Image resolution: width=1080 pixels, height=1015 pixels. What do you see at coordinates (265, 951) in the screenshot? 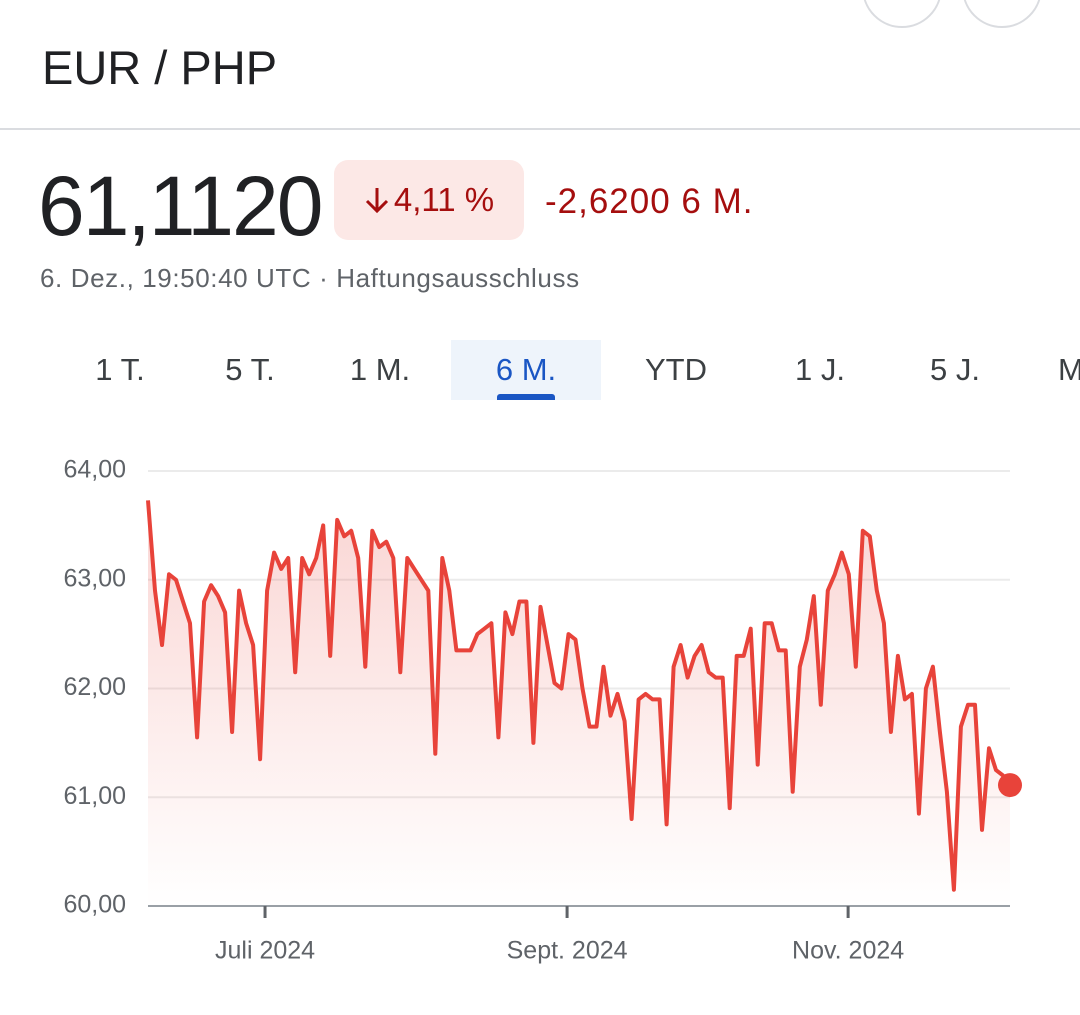
I see `x-tick-label: Juli 2024` at bounding box center [265, 951].